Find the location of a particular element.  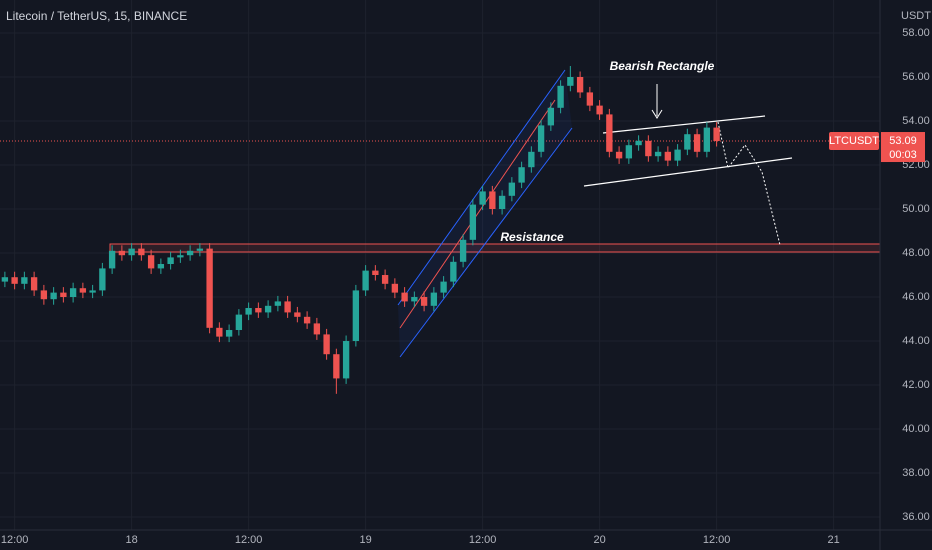

y-tick-label: 36.00 is located at coordinates (916, 517).